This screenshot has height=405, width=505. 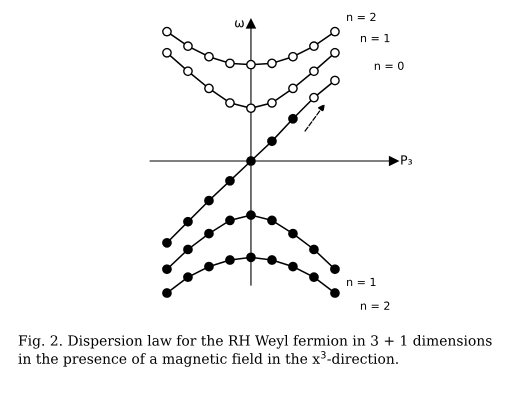 I want to click on caption: Fig. 2. Dispersion law for the RH Weyl fermion in 3 + 1 dimensions in the presence of a magnetic field in the x$^{3}$-direction., so click(x=255, y=351).